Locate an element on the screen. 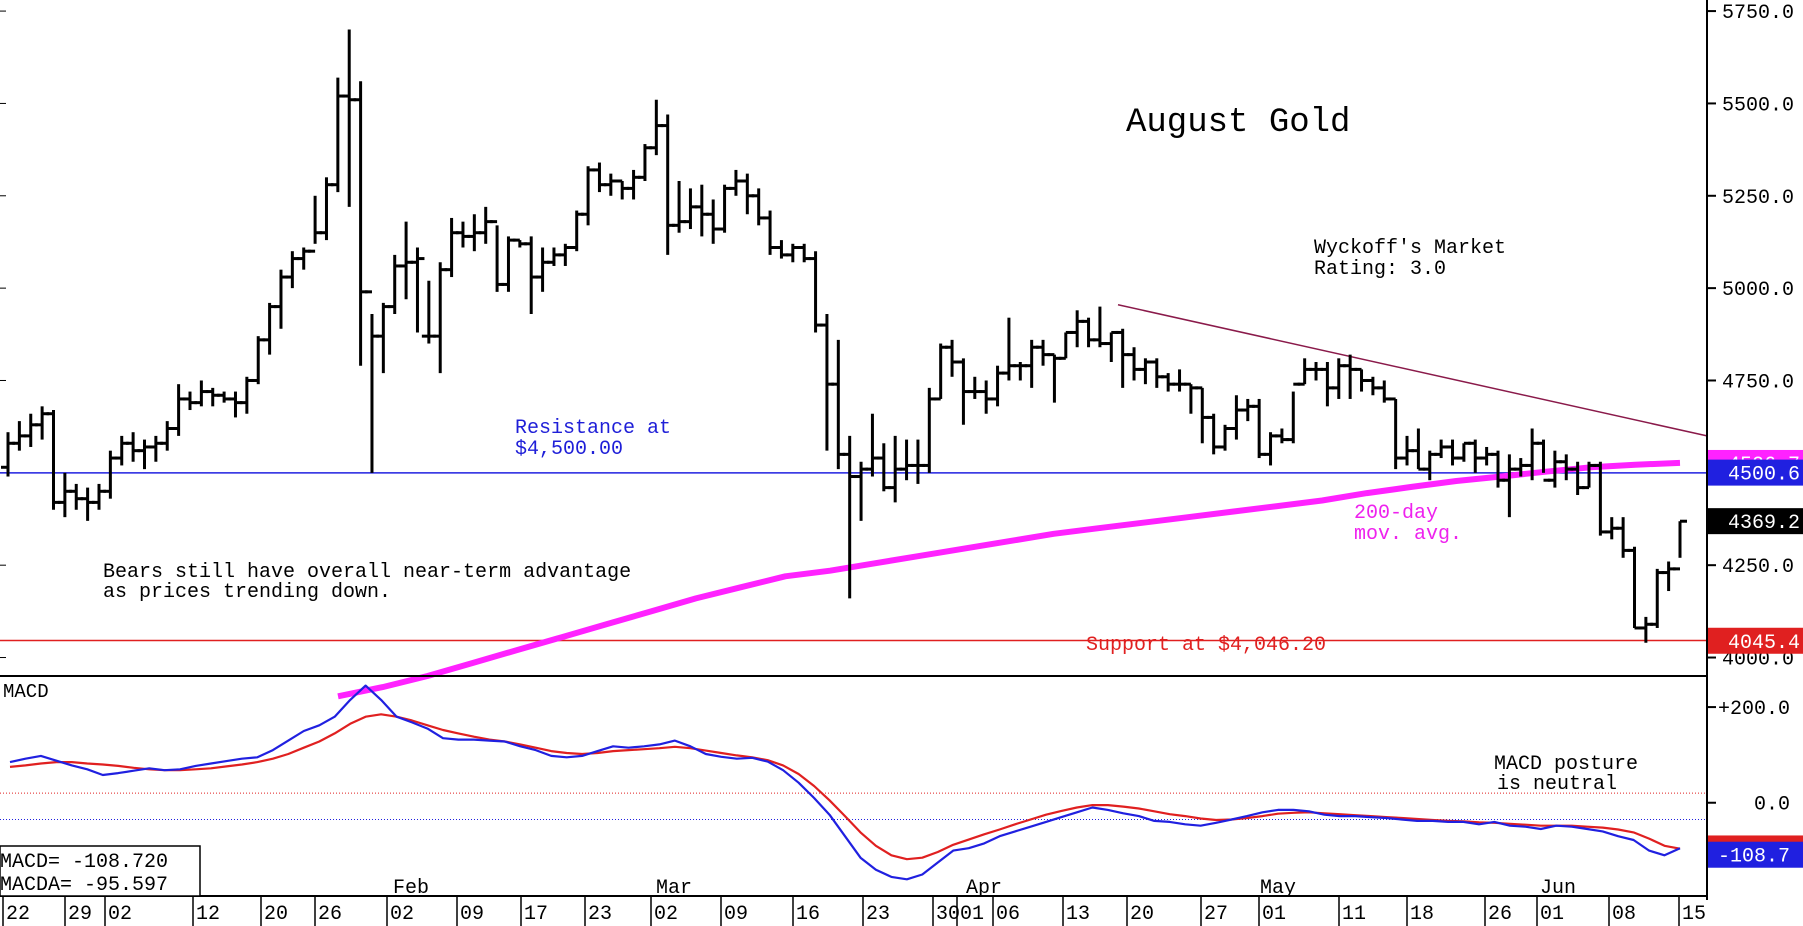 The height and width of the screenshot is (926, 1803). day-tick-label: 29 is located at coordinates (80, 914).